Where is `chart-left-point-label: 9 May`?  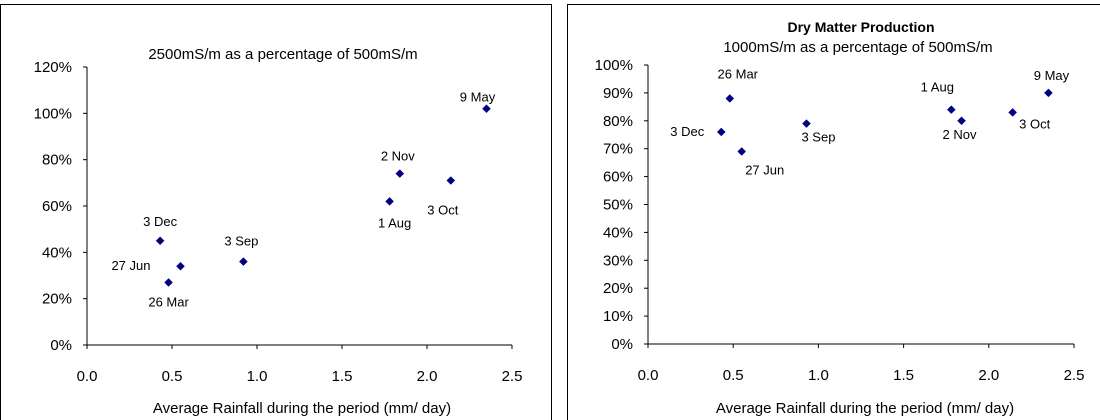
chart-left-point-label: 9 May is located at coordinates (478, 97).